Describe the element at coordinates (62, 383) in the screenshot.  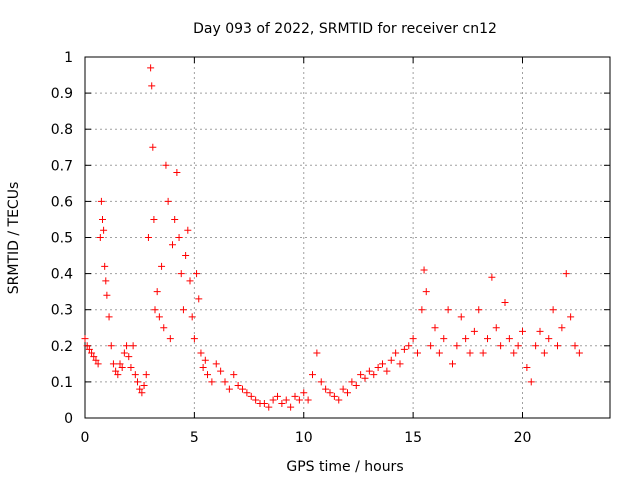
I see `y-tick-label: 0.1` at that location.